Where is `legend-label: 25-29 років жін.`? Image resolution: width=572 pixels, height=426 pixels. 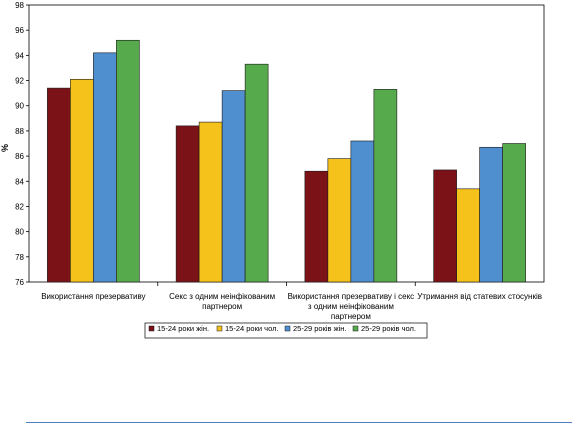 legend-label: 25-29 років жін. is located at coordinates (320, 328).